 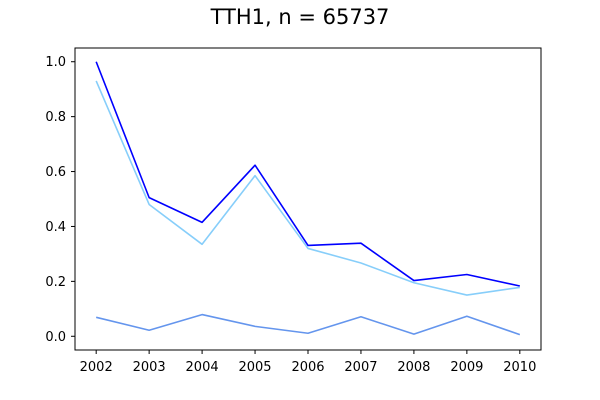 I want to click on x-tick-label: 2010, so click(x=519, y=367).